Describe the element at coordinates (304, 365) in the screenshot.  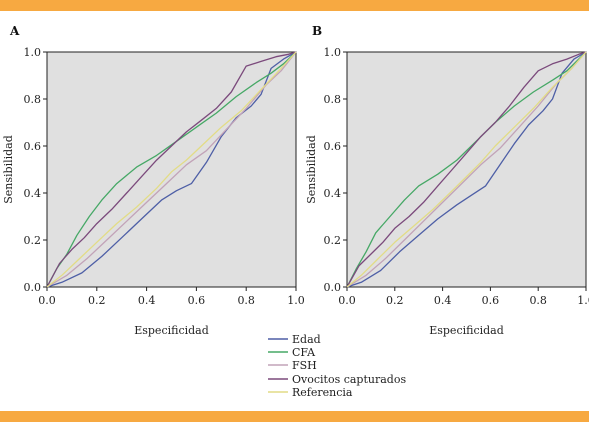
I see `legend-label: FSH` at that location.